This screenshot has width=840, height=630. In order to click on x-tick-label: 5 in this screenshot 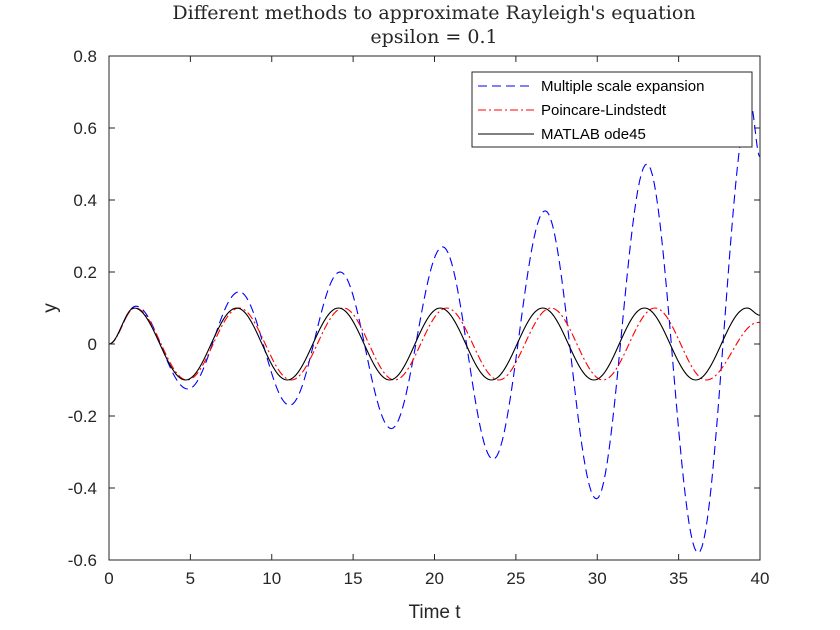, I will do `click(190, 578)`.